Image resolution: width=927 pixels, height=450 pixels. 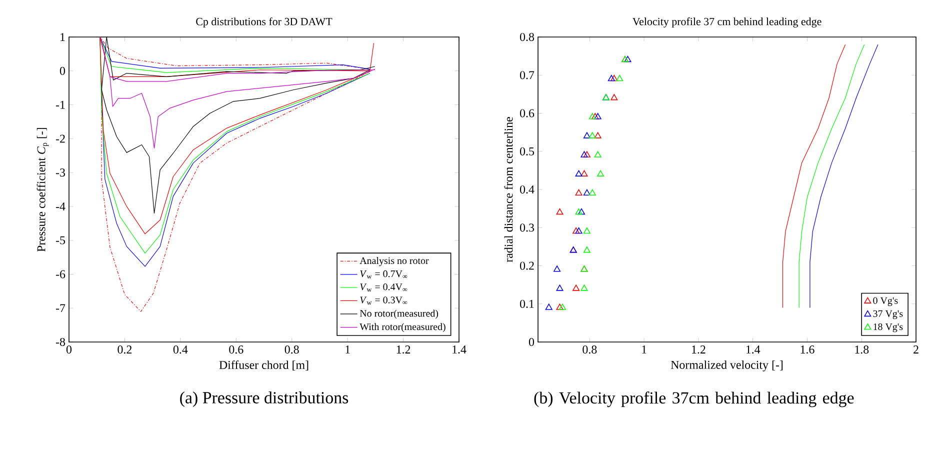 What do you see at coordinates (527, 75) in the screenshot?
I see `y-tick-label: 0.7` at bounding box center [527, 75].